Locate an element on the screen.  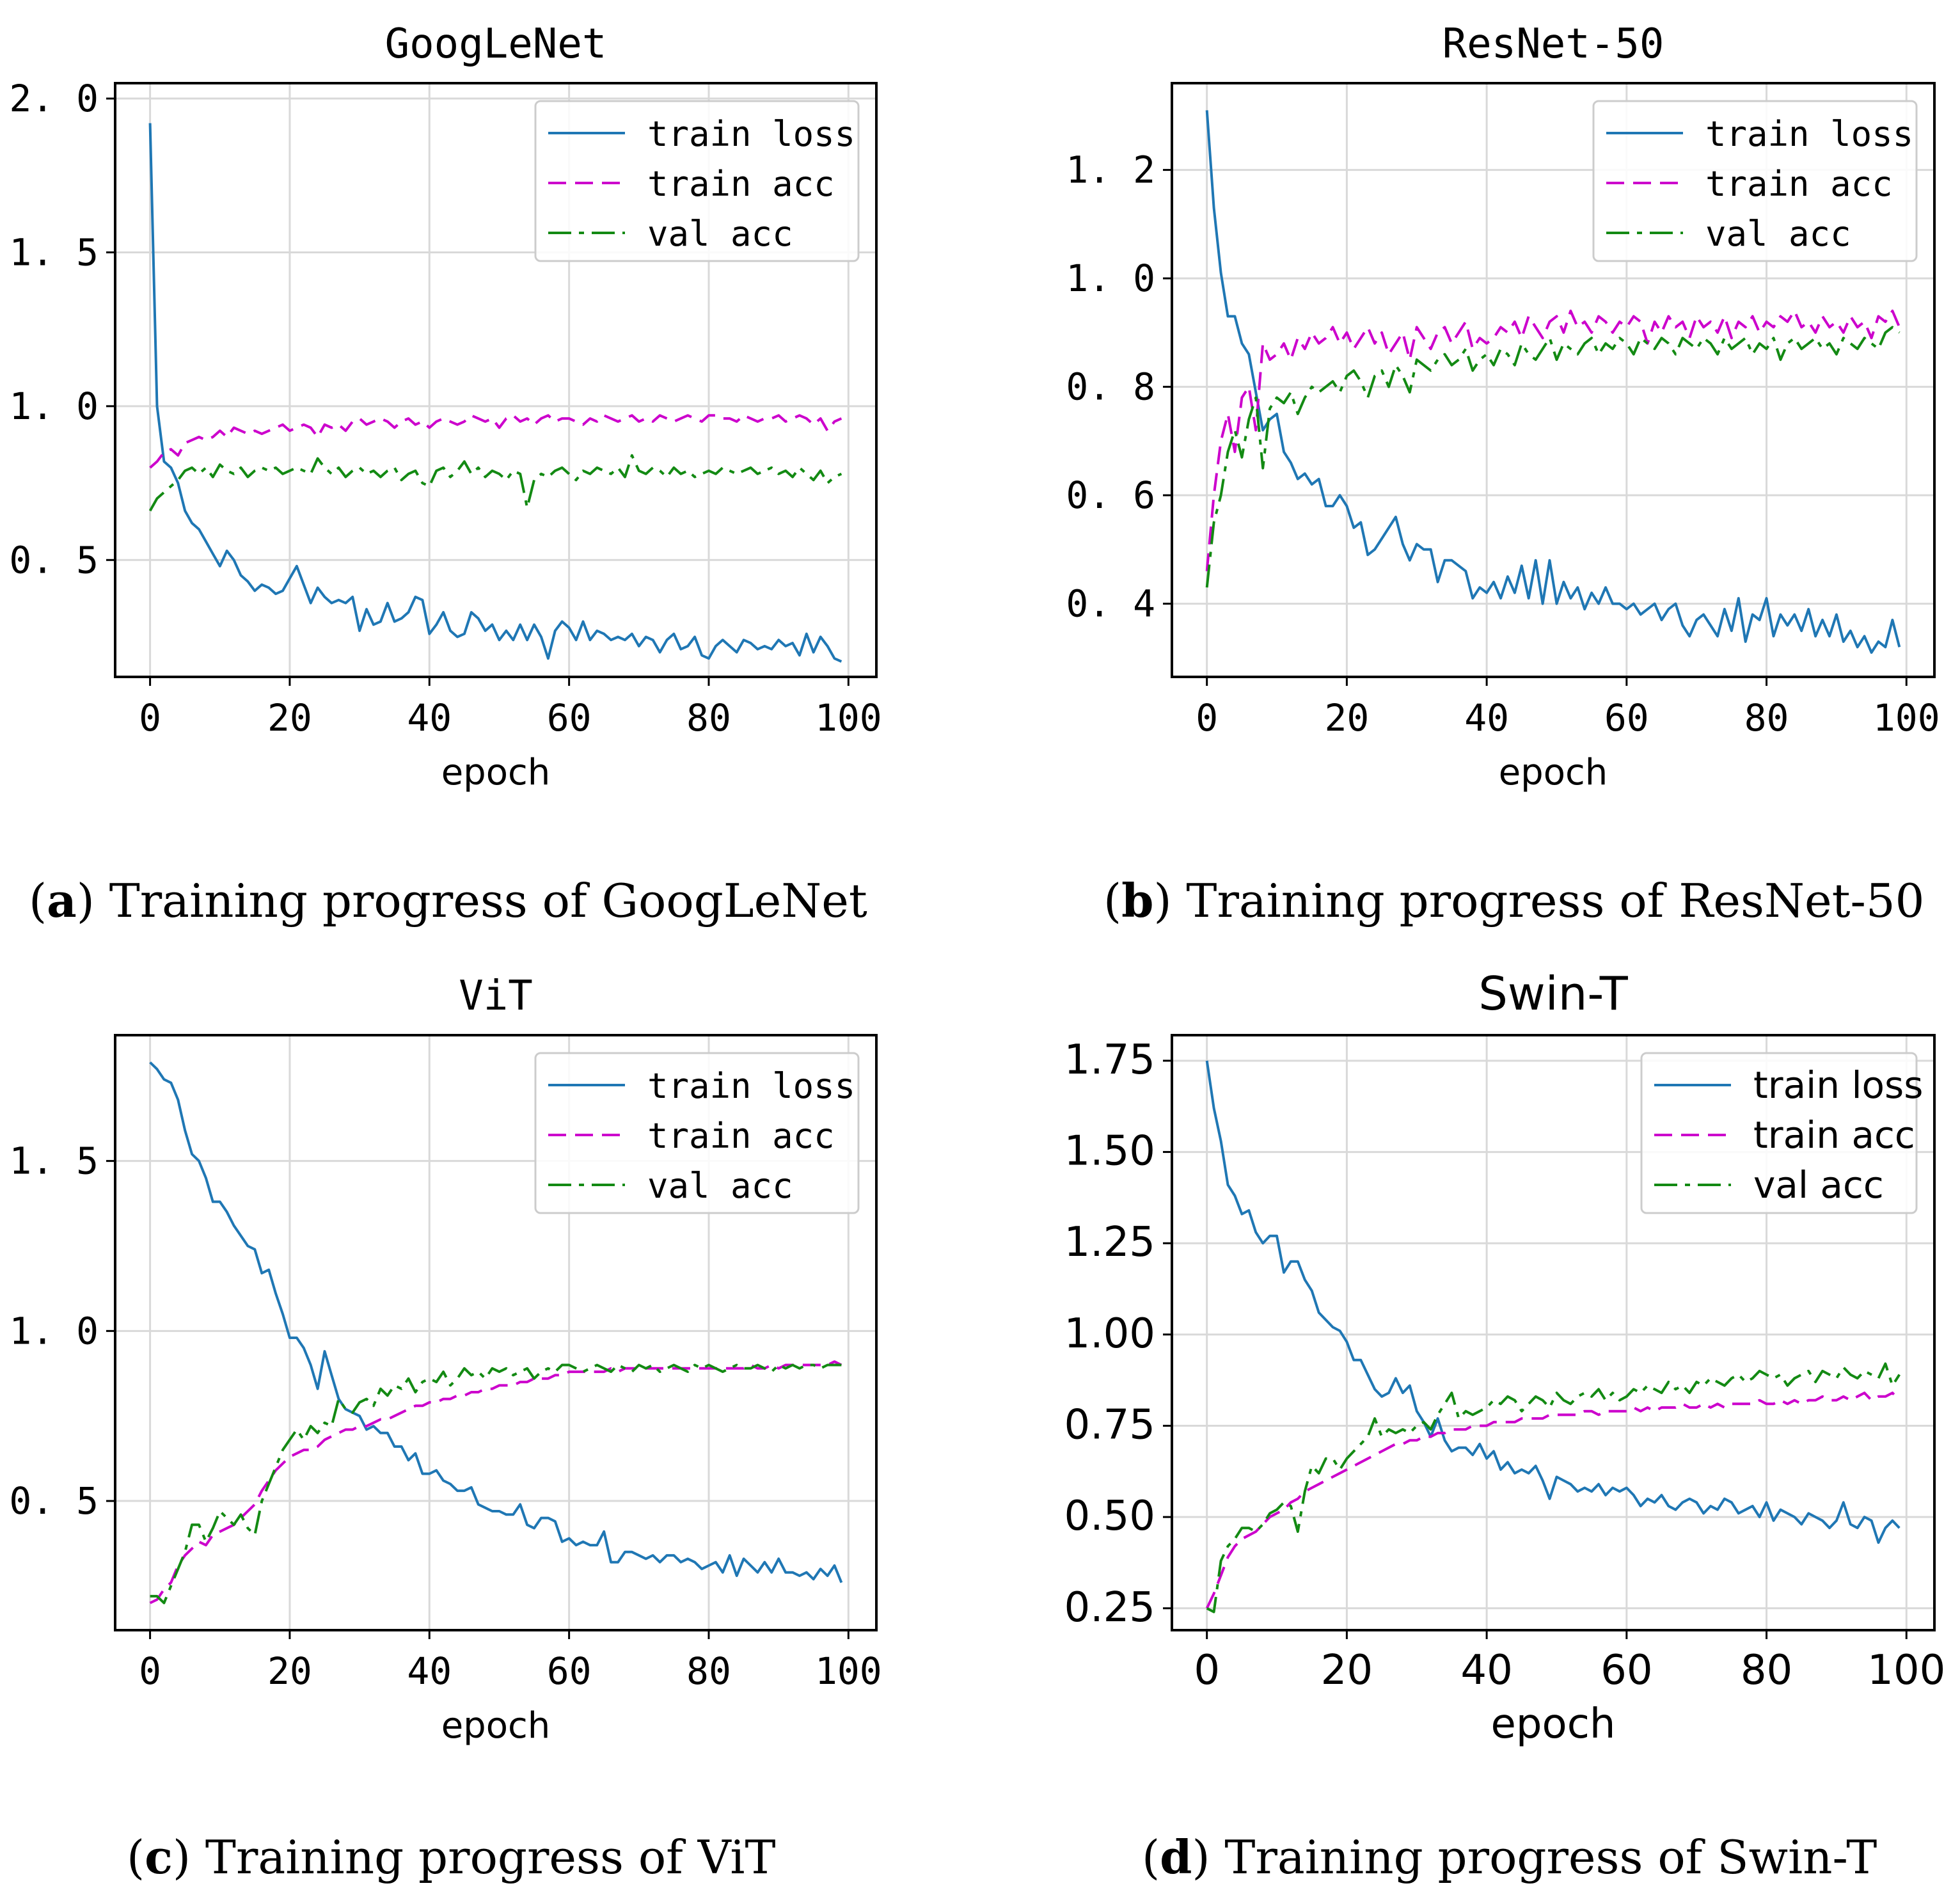
caption-c: (c) Training progress of ViT is located at coordinates (451, 1857).